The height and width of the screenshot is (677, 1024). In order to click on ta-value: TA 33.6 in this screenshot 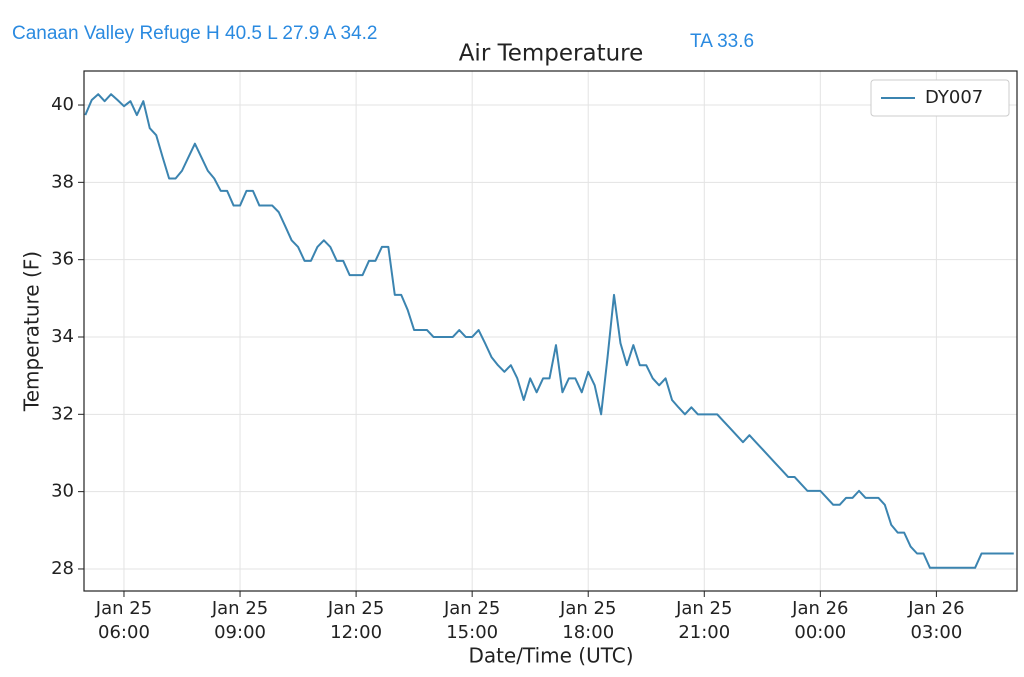, I will do `click(722, 41)`.